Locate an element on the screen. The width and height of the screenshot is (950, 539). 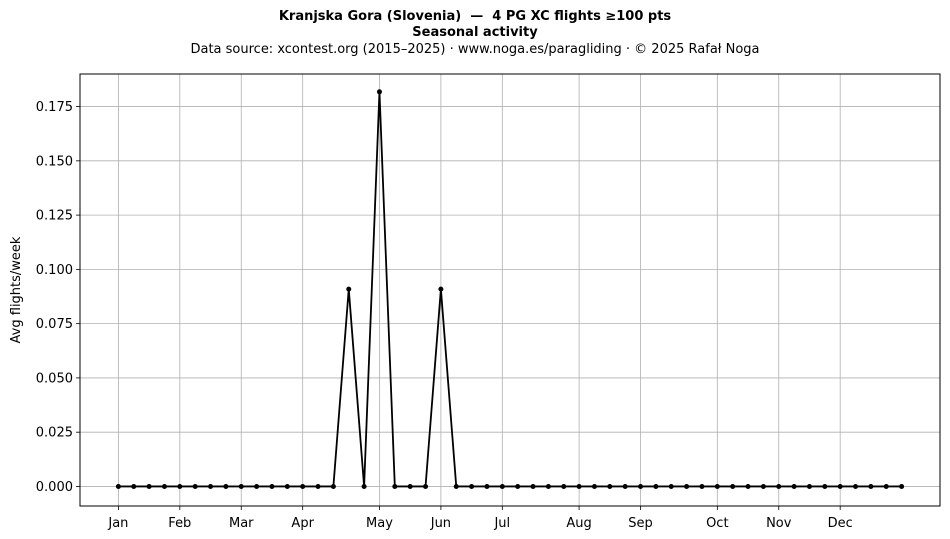
y-tick-label: 0.075 is located at coordinates (54, 324).